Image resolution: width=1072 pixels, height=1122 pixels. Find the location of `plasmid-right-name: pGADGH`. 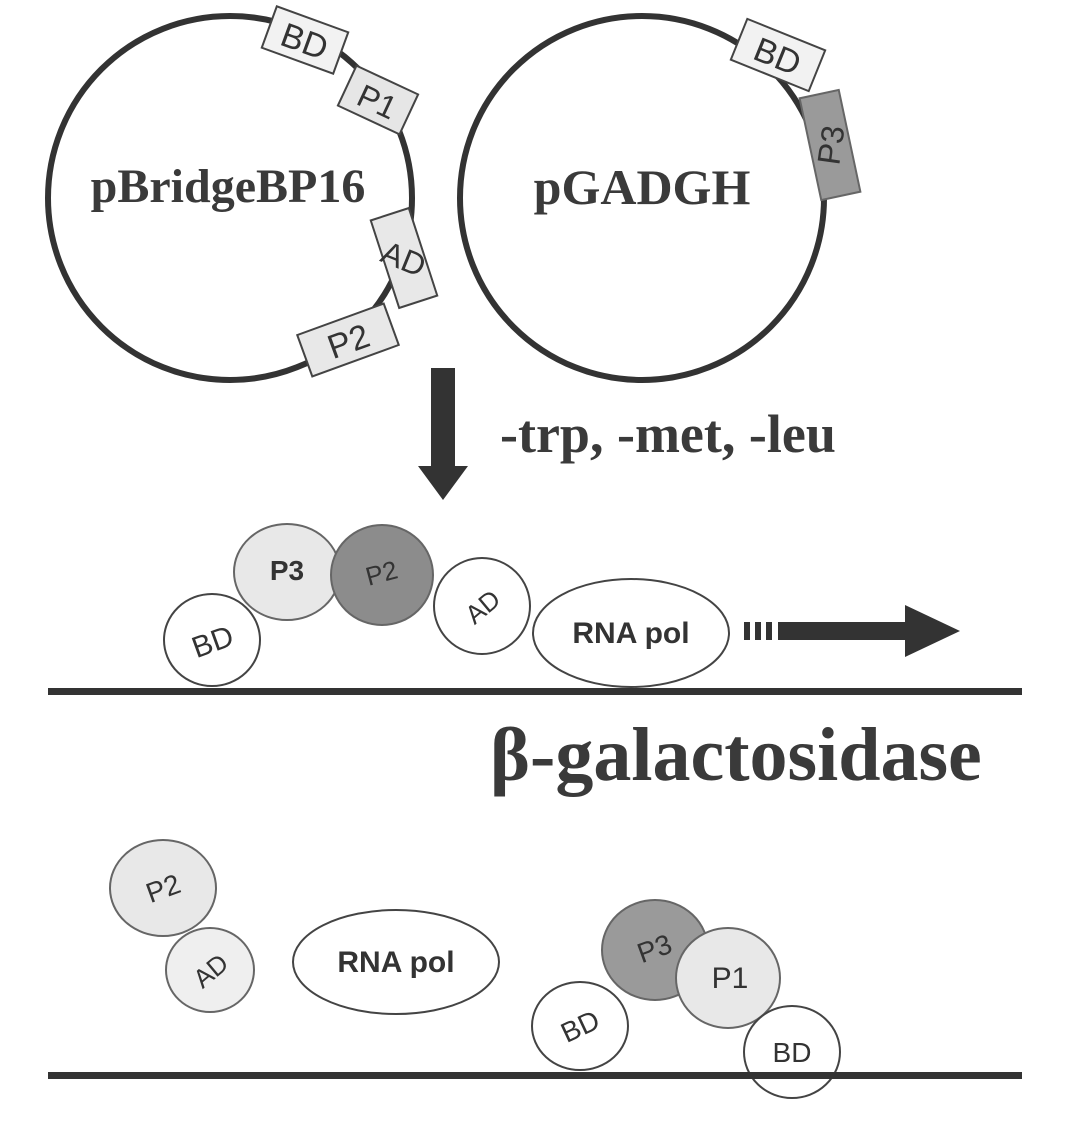

plasmid-right-name: pGADGH is located at coordinates (642, 187).